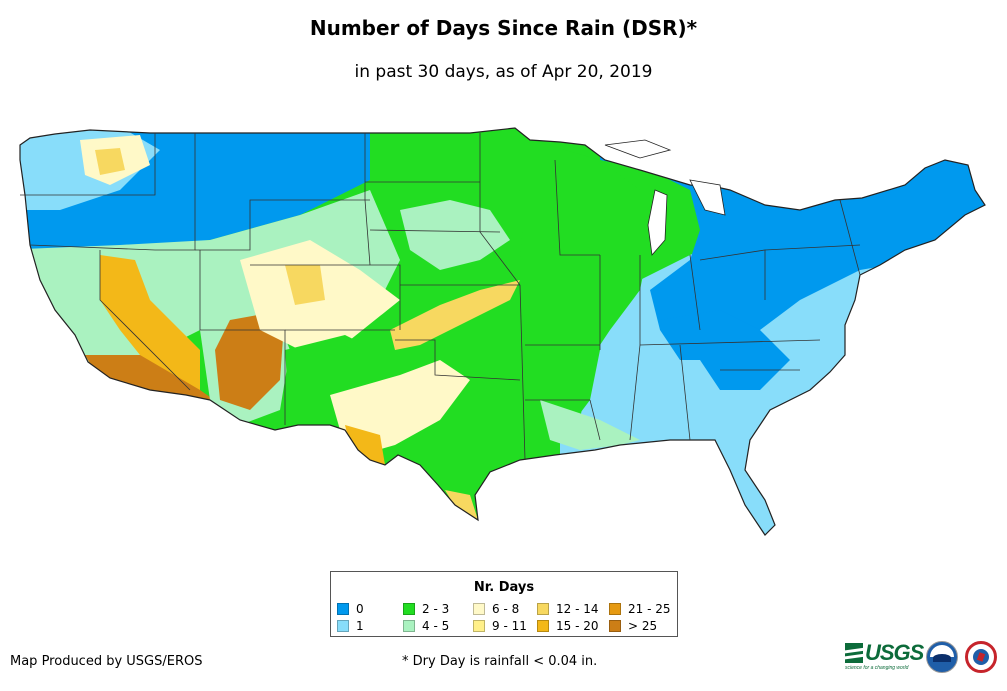 The height and width of the screenshot is (691, 1007). I want to click on region-texas-border, so click(365, 445).